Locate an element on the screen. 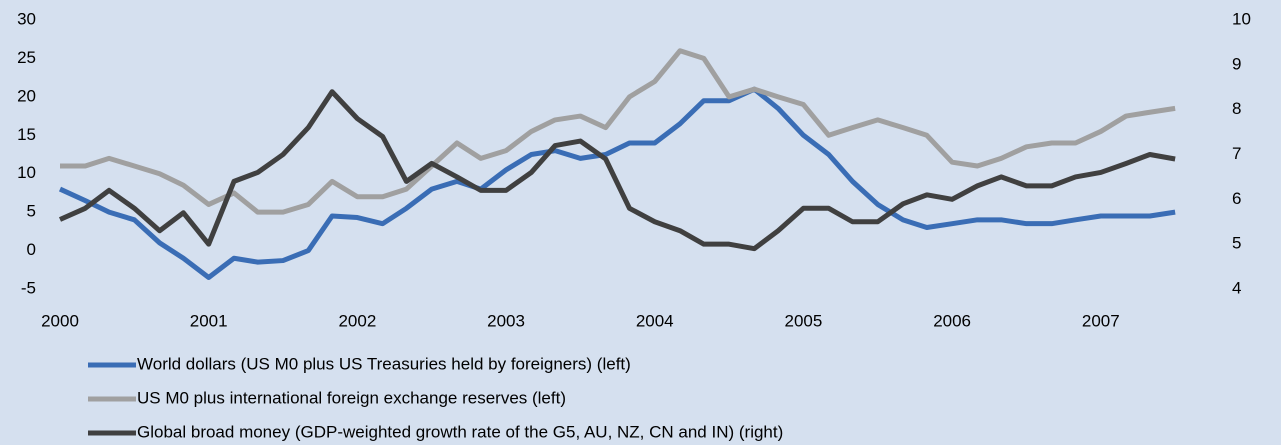 This screenshot has width=1281, height=445. y2-tick-label: 7 is located at coordinates (1236, 153).